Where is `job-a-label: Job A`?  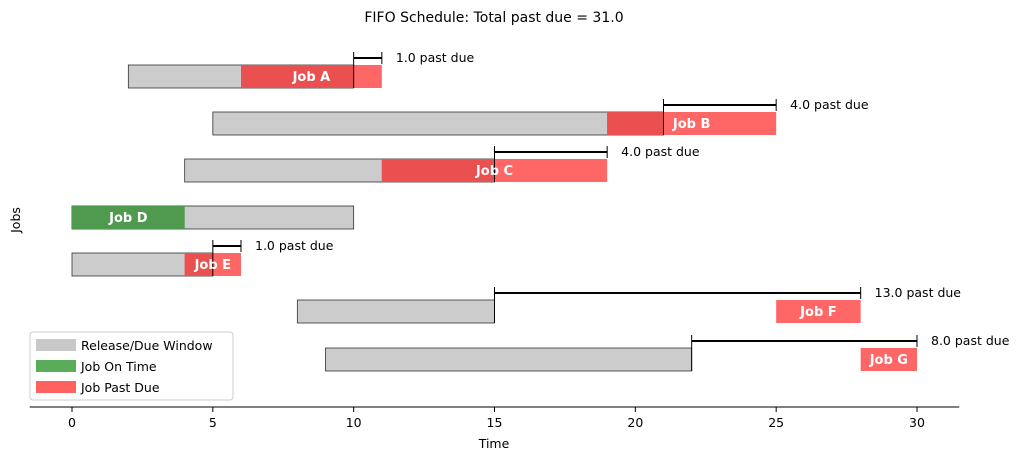
job-a-label: Job A is located at coordinates (311, 77).